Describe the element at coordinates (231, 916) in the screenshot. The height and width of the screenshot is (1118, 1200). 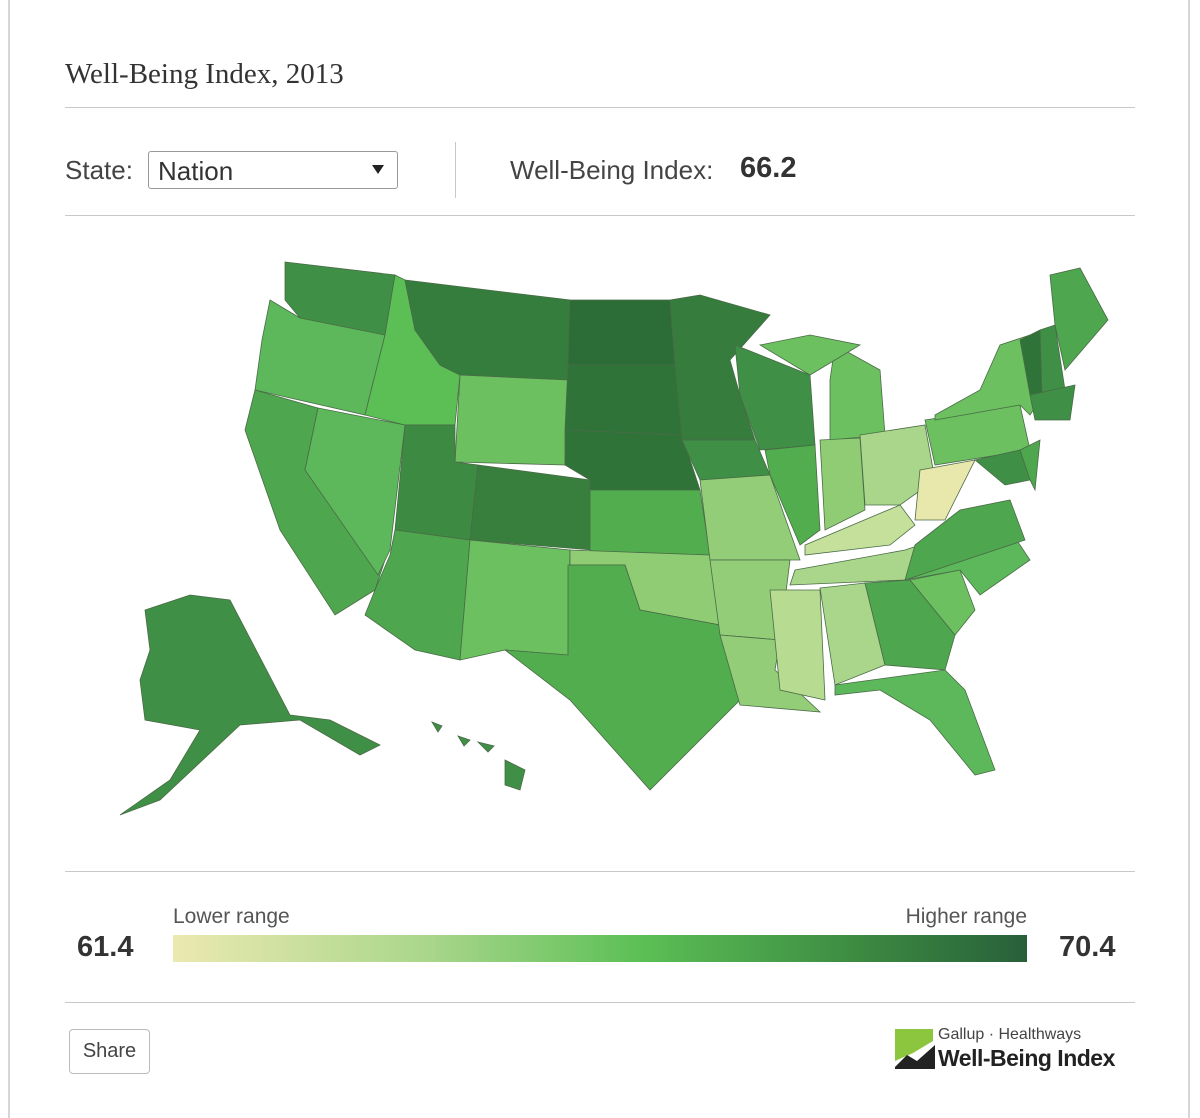
I see `legend-low-label: Lower range` at that location.